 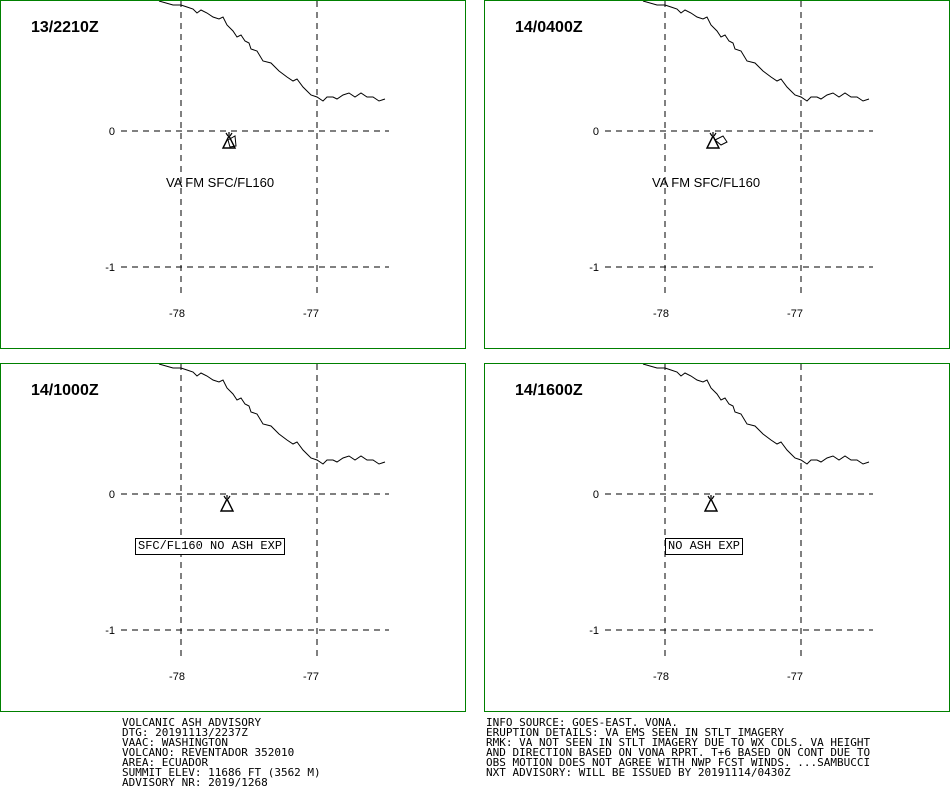 What do you see at coordinates (582, 722) in the screenshot?
I see `advisory-line: INFO SOURCE: GOES-EAST. VONA.` at bounding box center [582, 722].